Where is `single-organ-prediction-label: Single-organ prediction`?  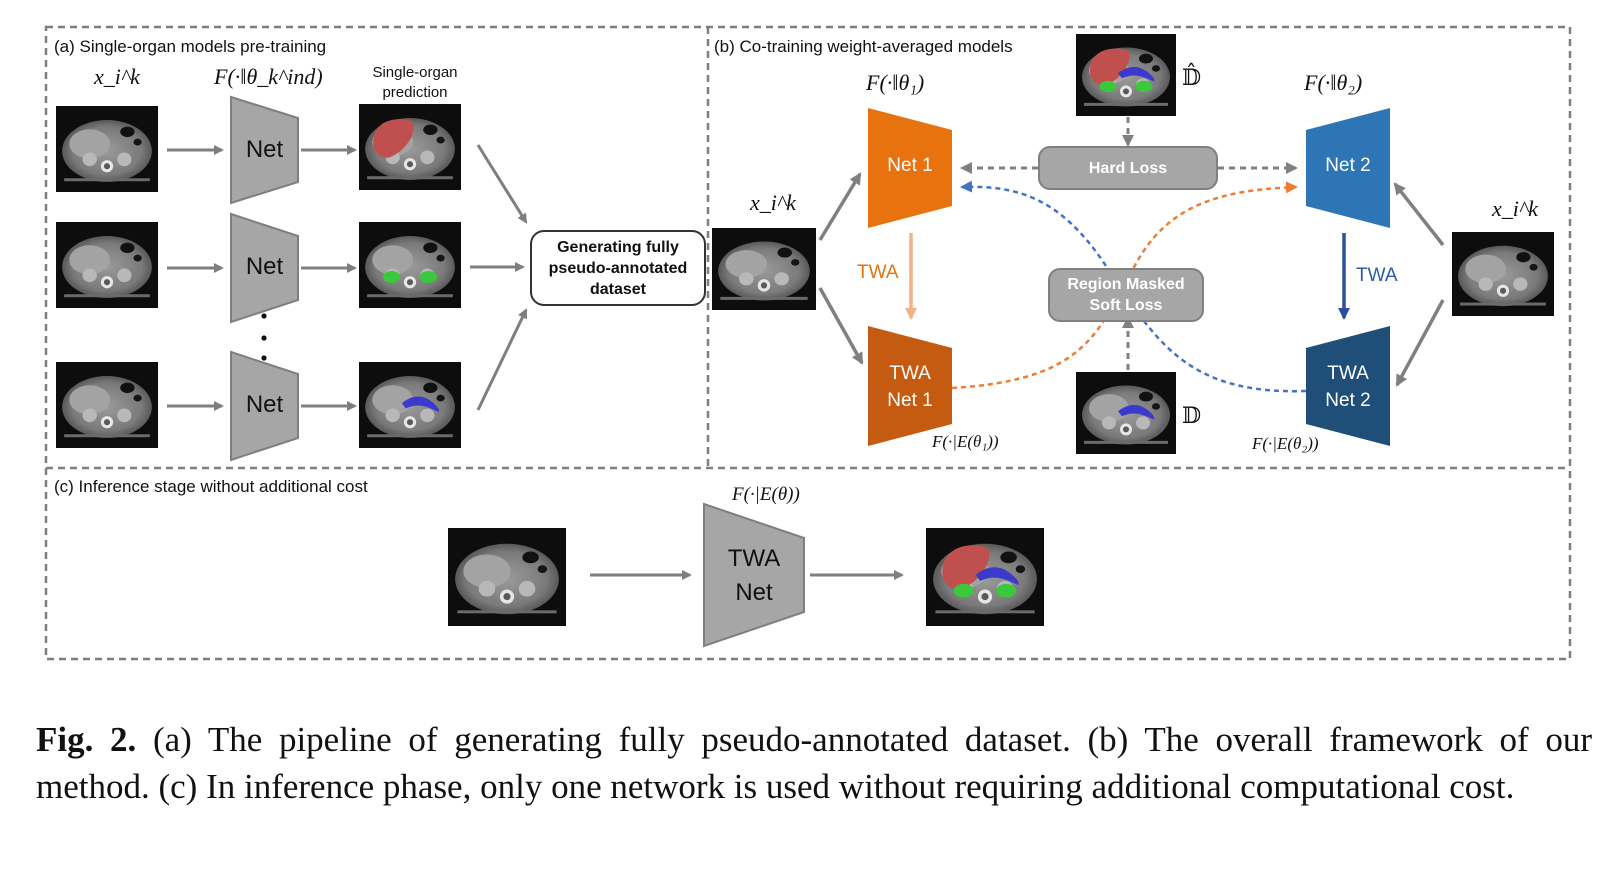
single-organ-prediction-label: Single-organ prediction is located at coordinates (415, 82).